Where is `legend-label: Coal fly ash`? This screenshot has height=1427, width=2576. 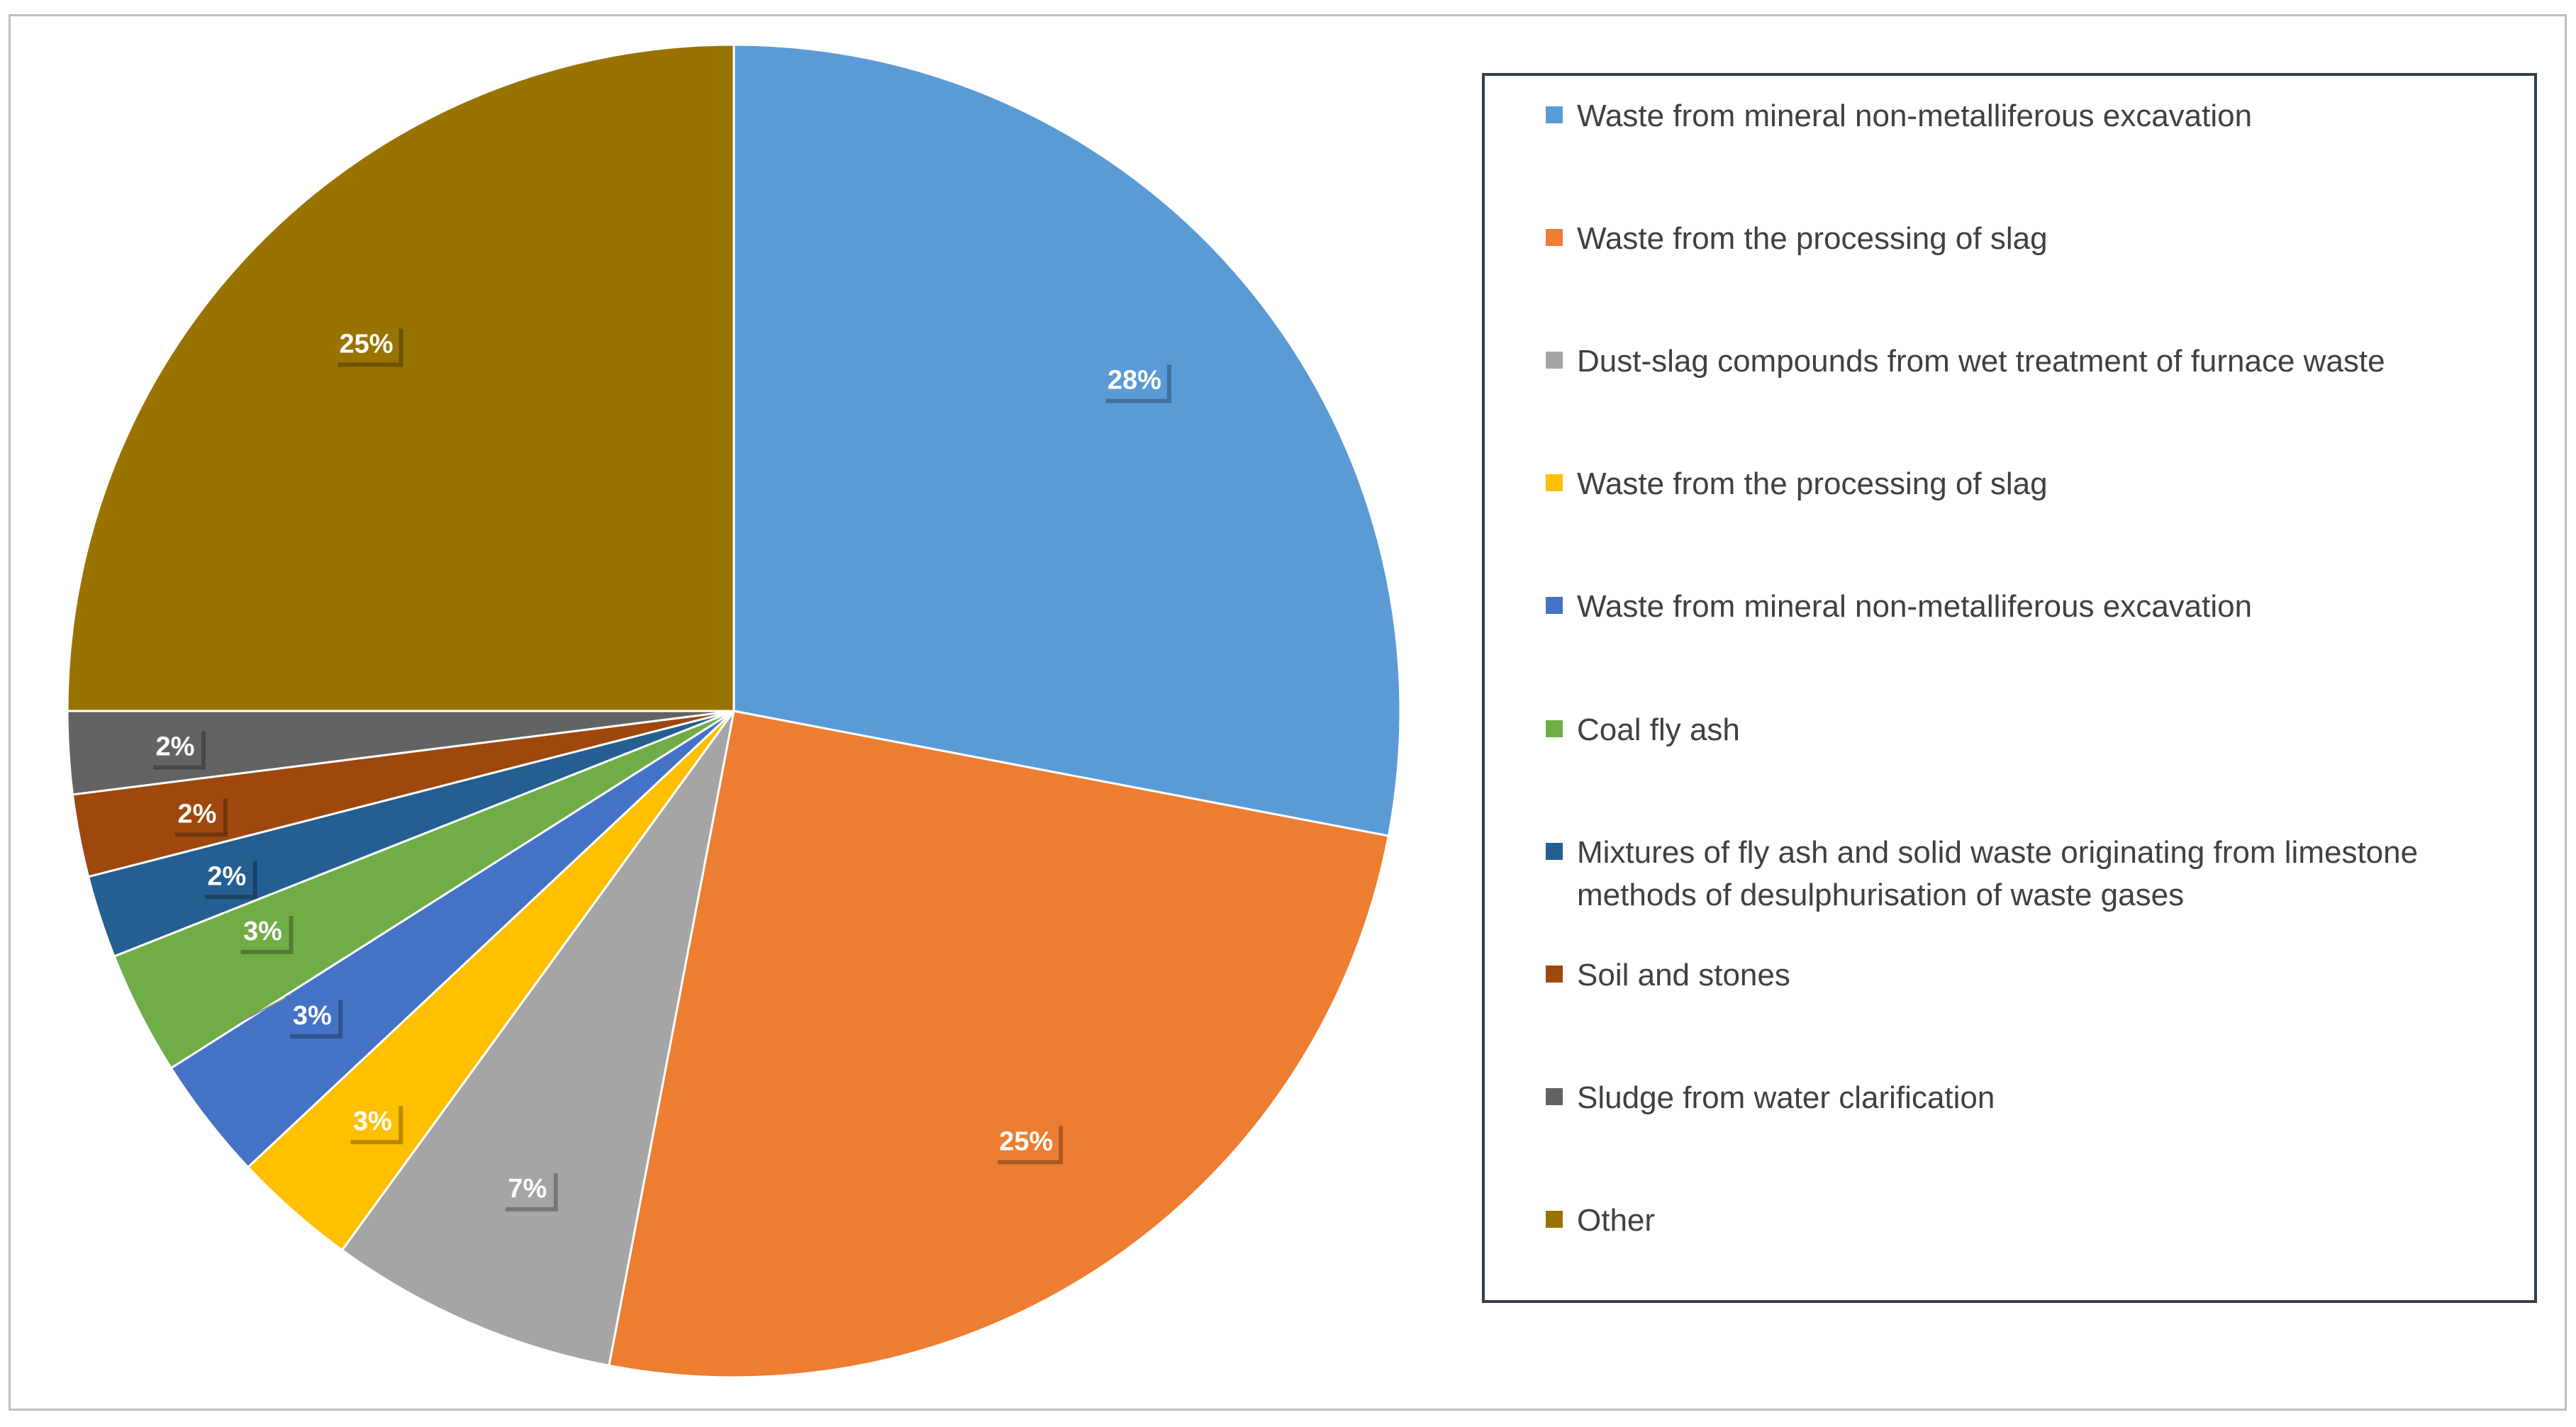
legend-label: Coal fly ash is located at coordinates (1659, 730).